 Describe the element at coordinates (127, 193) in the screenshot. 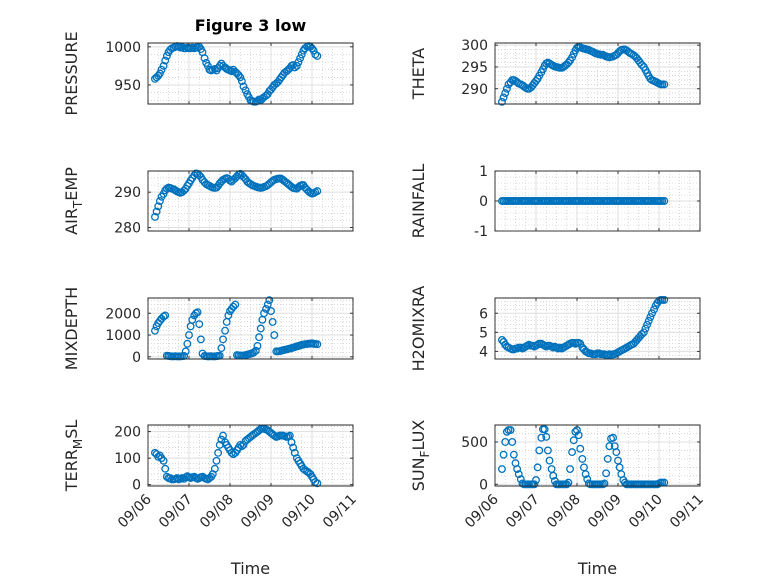

I see `y-tick-label: 290` at that location.